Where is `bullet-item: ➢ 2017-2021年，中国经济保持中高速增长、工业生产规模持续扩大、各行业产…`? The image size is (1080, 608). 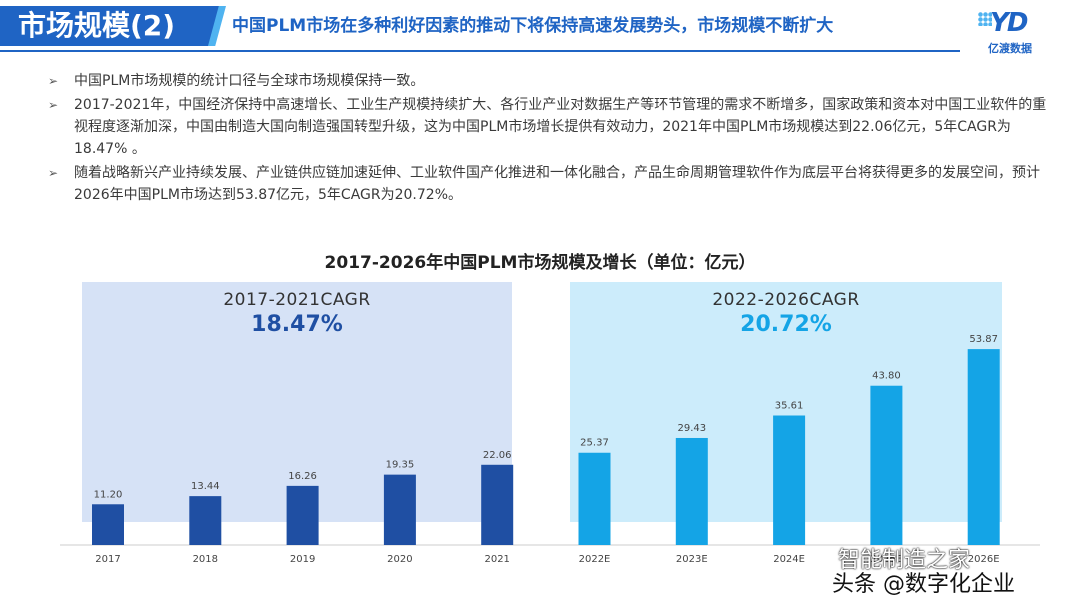 bullet-item: ➢ 2017-2021年，中国经济保持中高速增长、工业生产规模持续扩大、各行业产… is located at coordinates (548, 127).